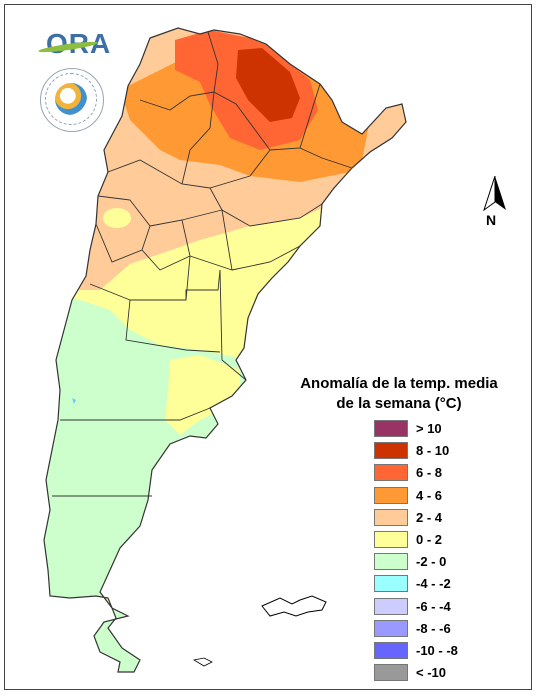  What do you see at coordinates (429, 428) in the screenshot?
I see `legend-label: > 10` at bounding box center [429, 428].